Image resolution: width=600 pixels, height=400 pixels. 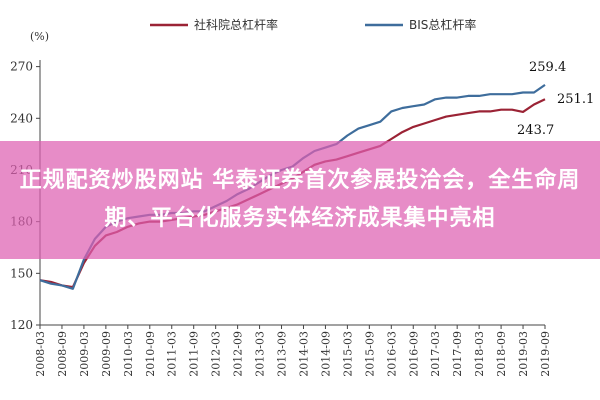 What do you see at coordinates (106, 354) in the screenshot?
I see `x-tick-label: 2009-09` at bounding box center [106, 354].